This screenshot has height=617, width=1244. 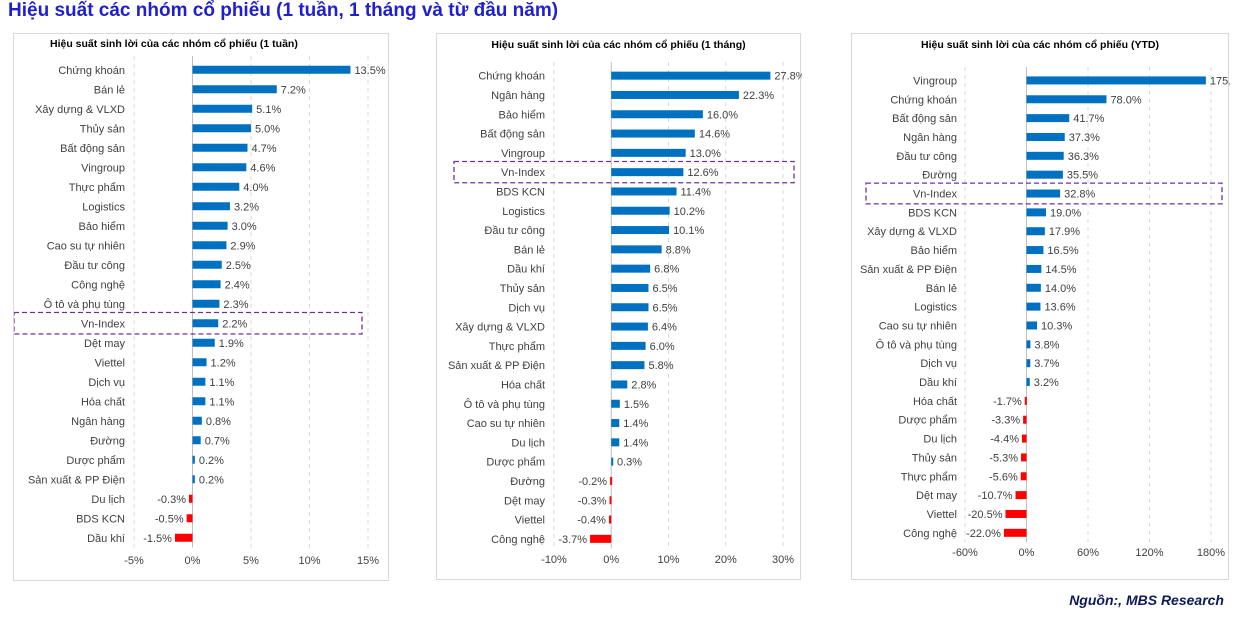 What do you see at coordinates (369, 71) in the screenshot?
I see `data-label: 13.5%` at bounding box center [369, 71].